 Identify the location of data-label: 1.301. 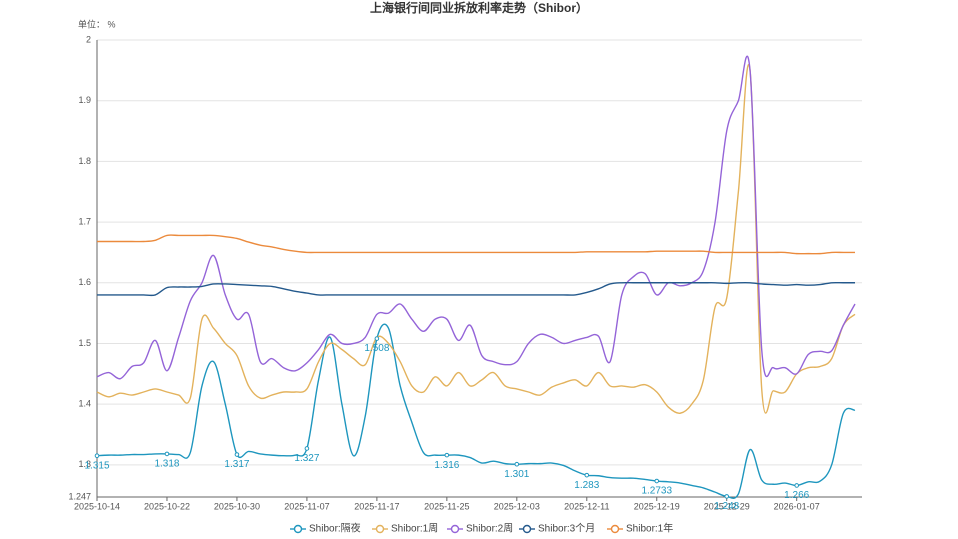
(516, 474).